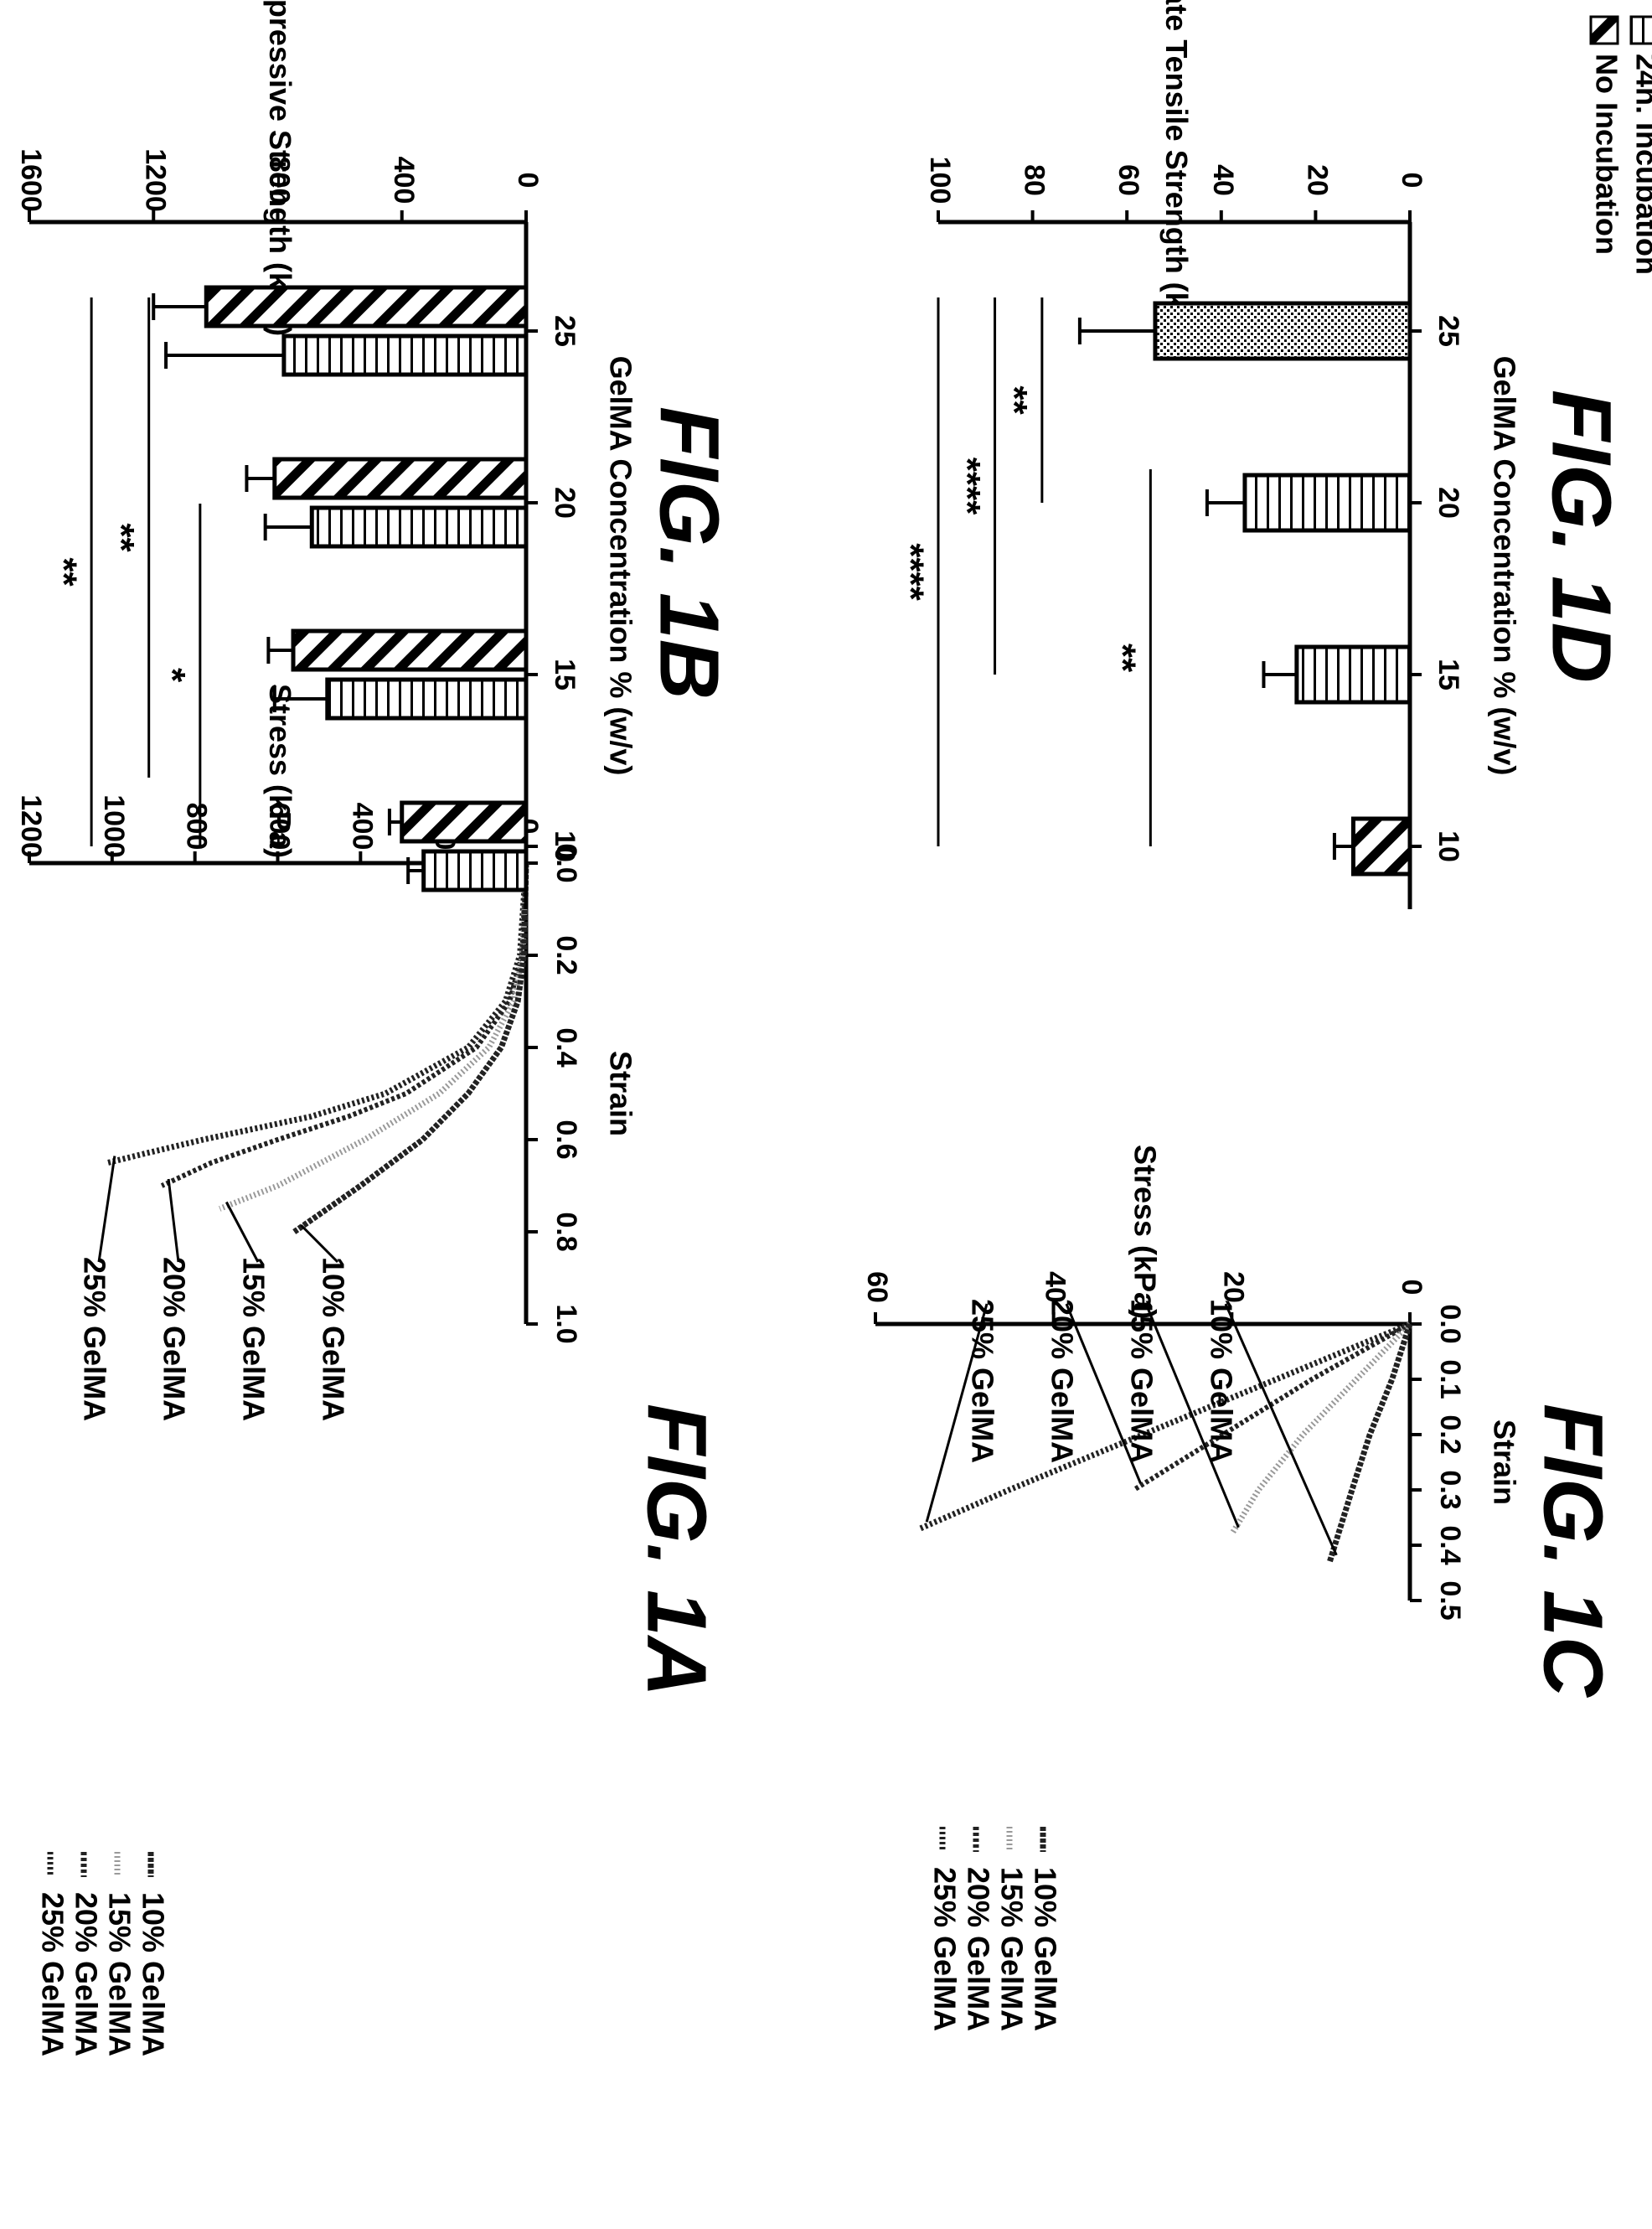 This screenshot has height=2229, width=1652. I want to click on fig1a-y-tick-label-group: 1200, so click(31, 826).